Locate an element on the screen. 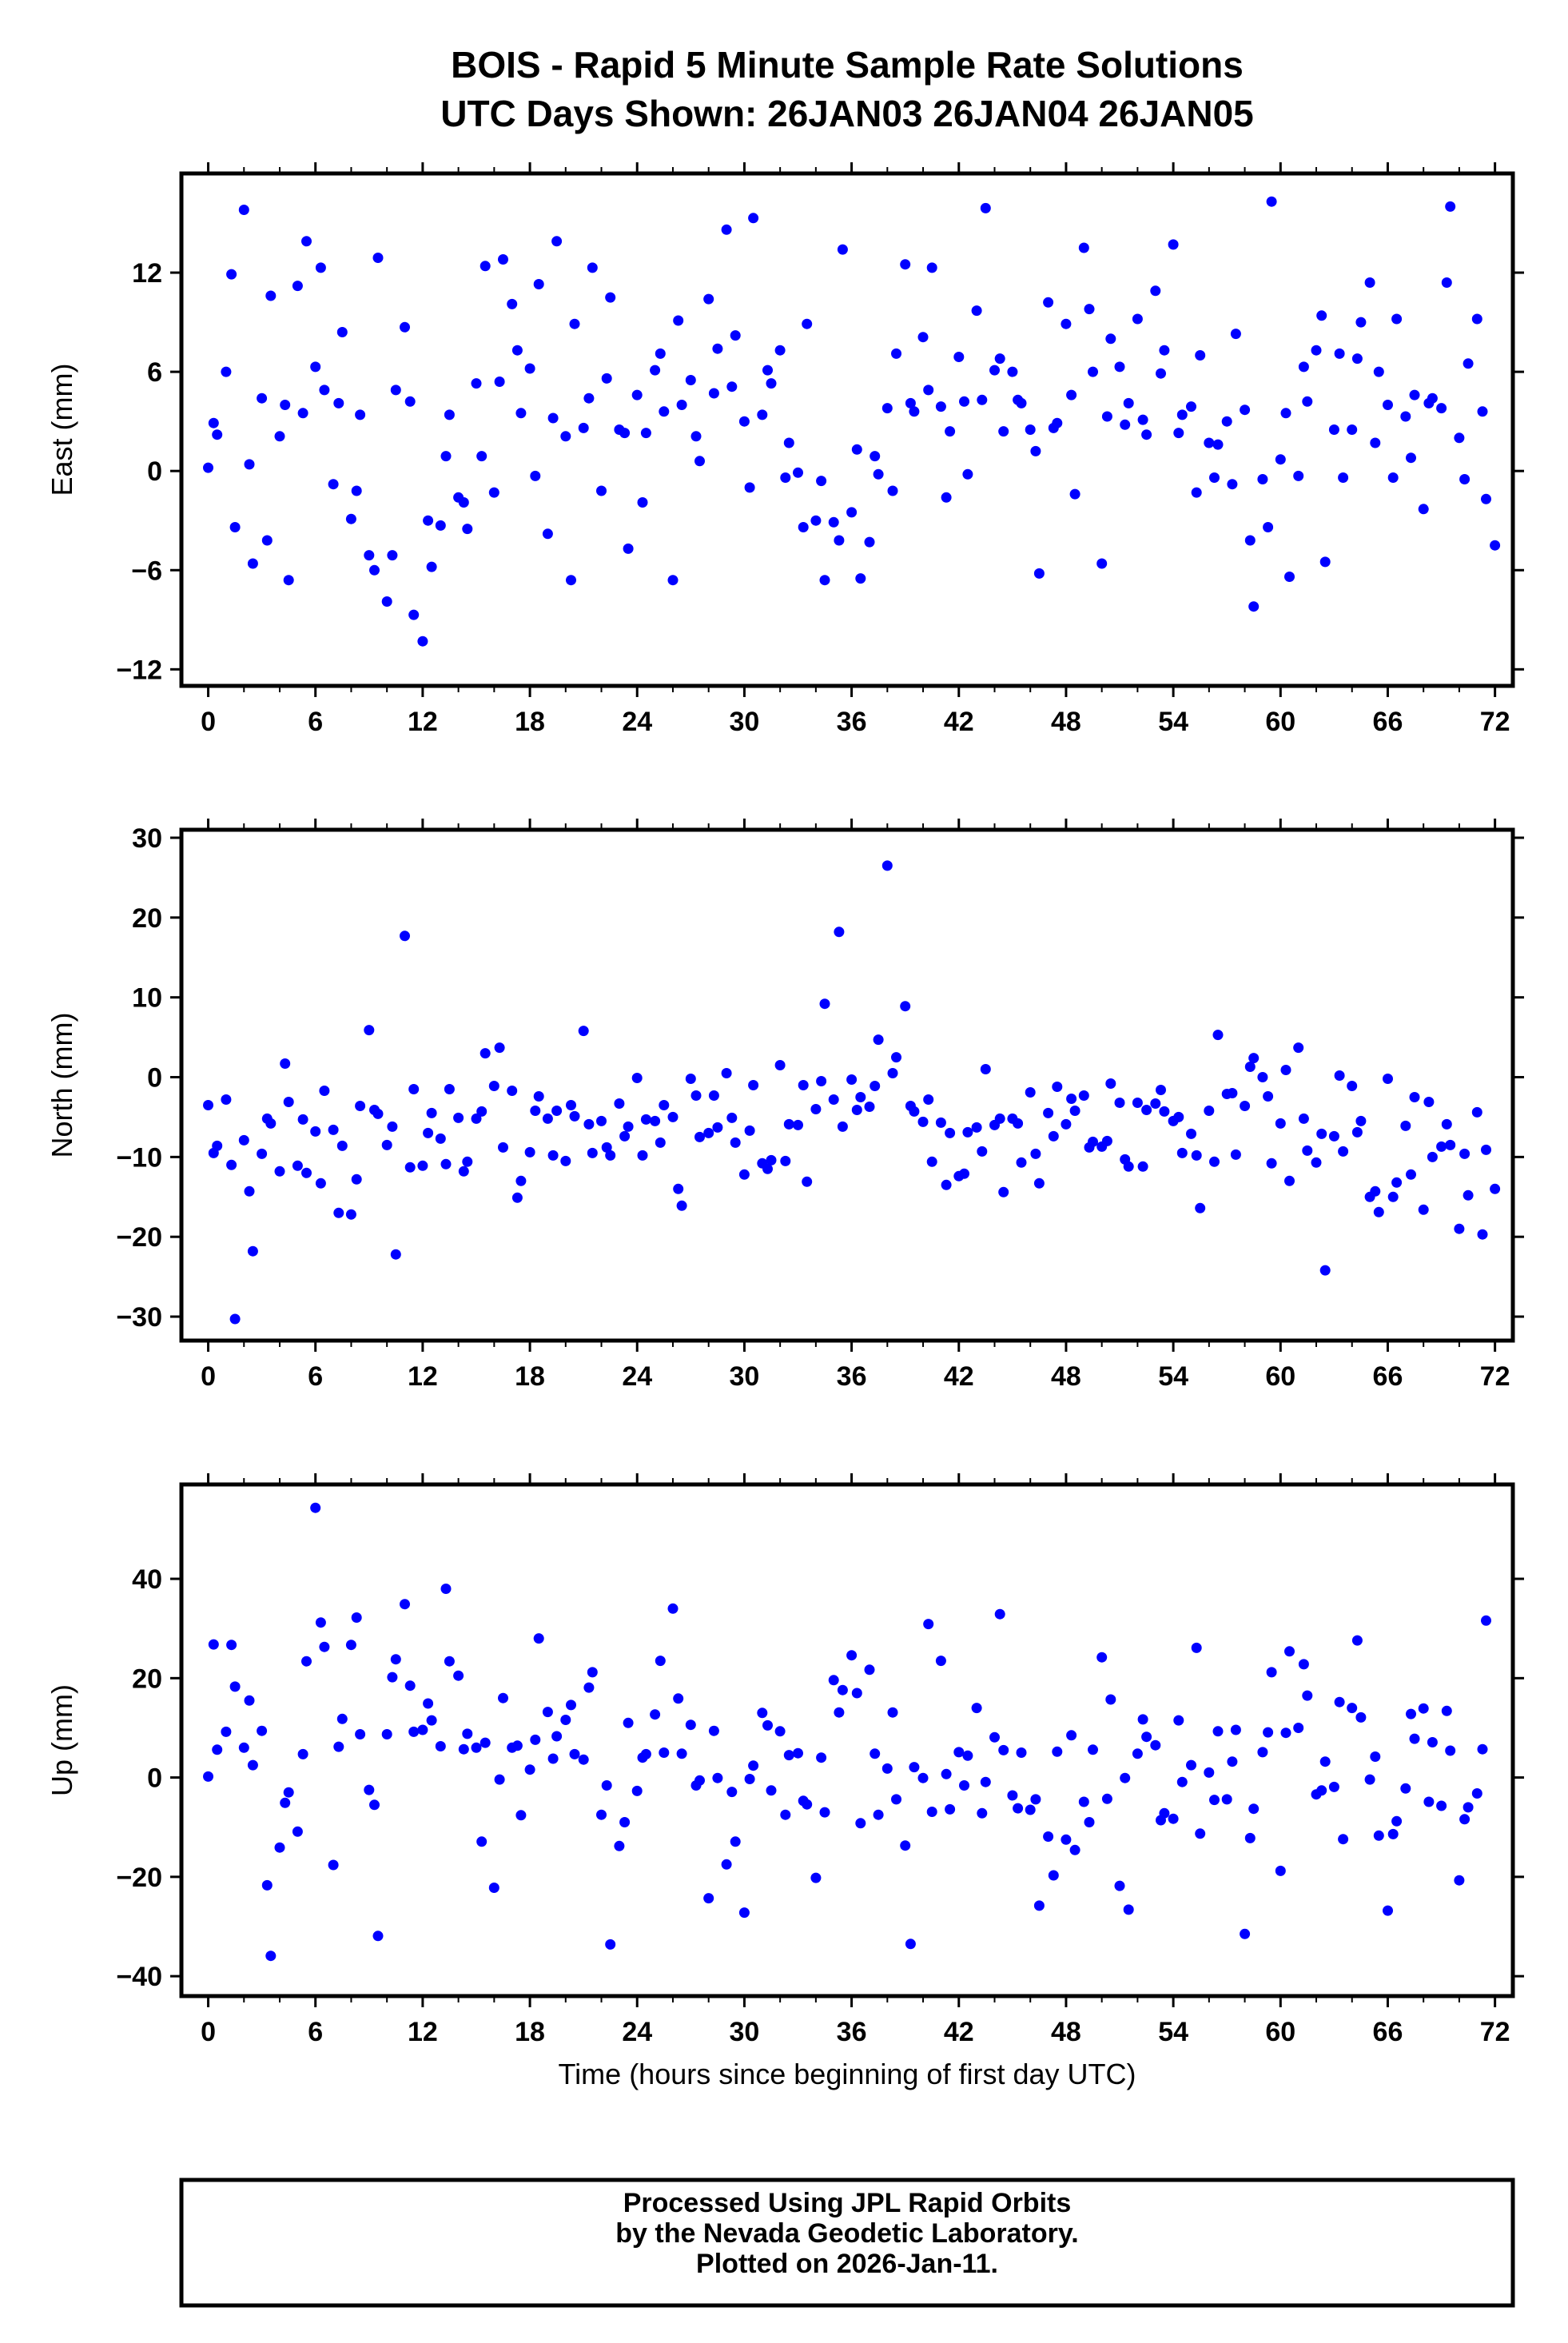 This screenshot has height=2343, width=1568. up-y-tick-label: 40 is located at coordinates (147, 1579).